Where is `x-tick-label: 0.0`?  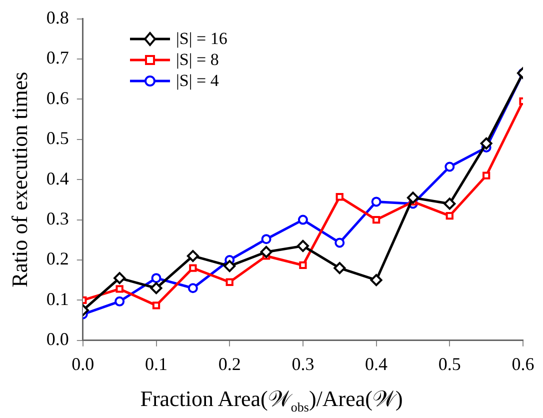 x-tick-label: 0.0 is located at coordinates (83, 364).